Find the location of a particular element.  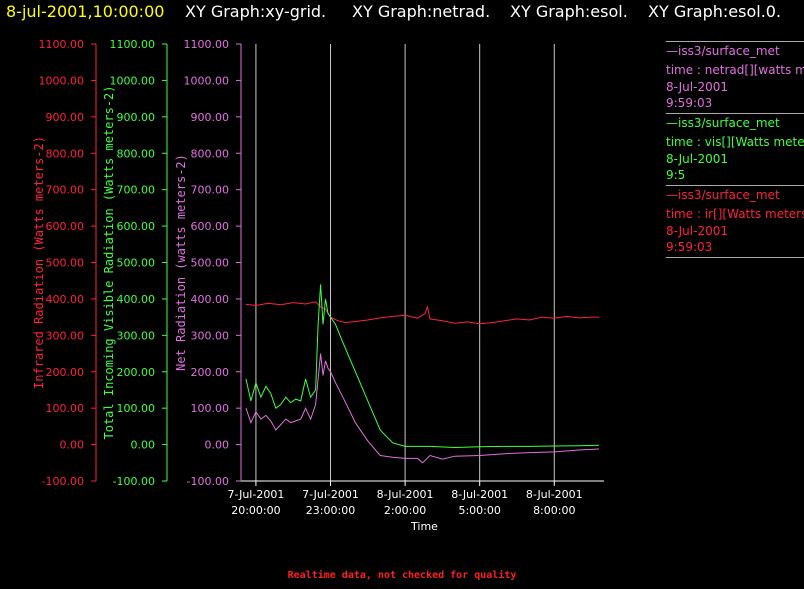

y-axis-title: Net Radiation (watts meters-2) is located at coordinates (181, 262).